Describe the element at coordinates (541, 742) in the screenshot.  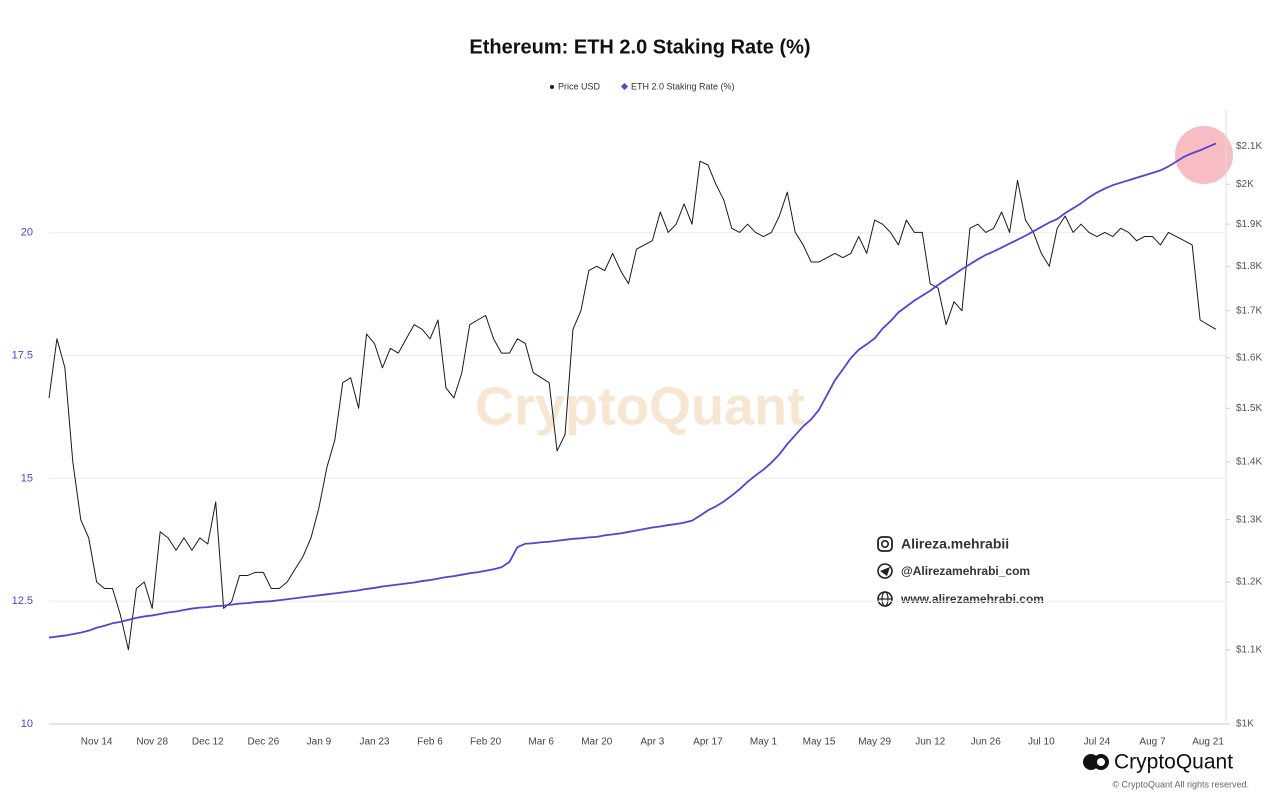
I see `x-tick-label: Mar 6` at that location.